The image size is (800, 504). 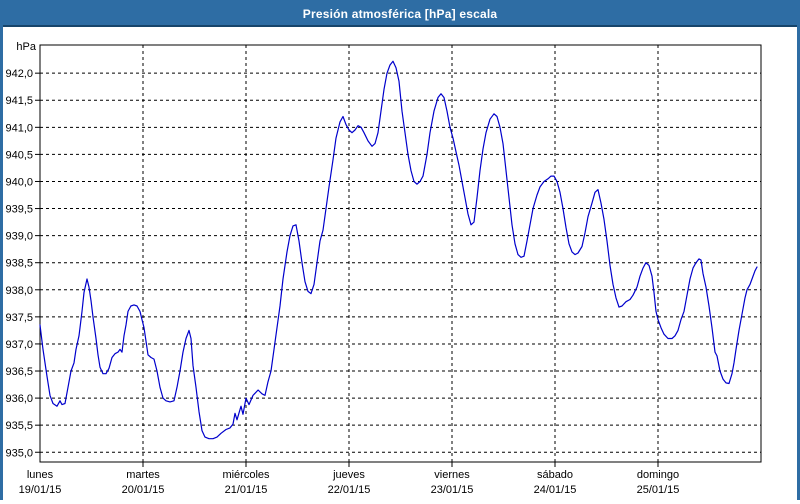 What do you see at coordinates (348, 475) in the screenshot?
I see `day-name-label: jueves` at bounding box center [348, 475].